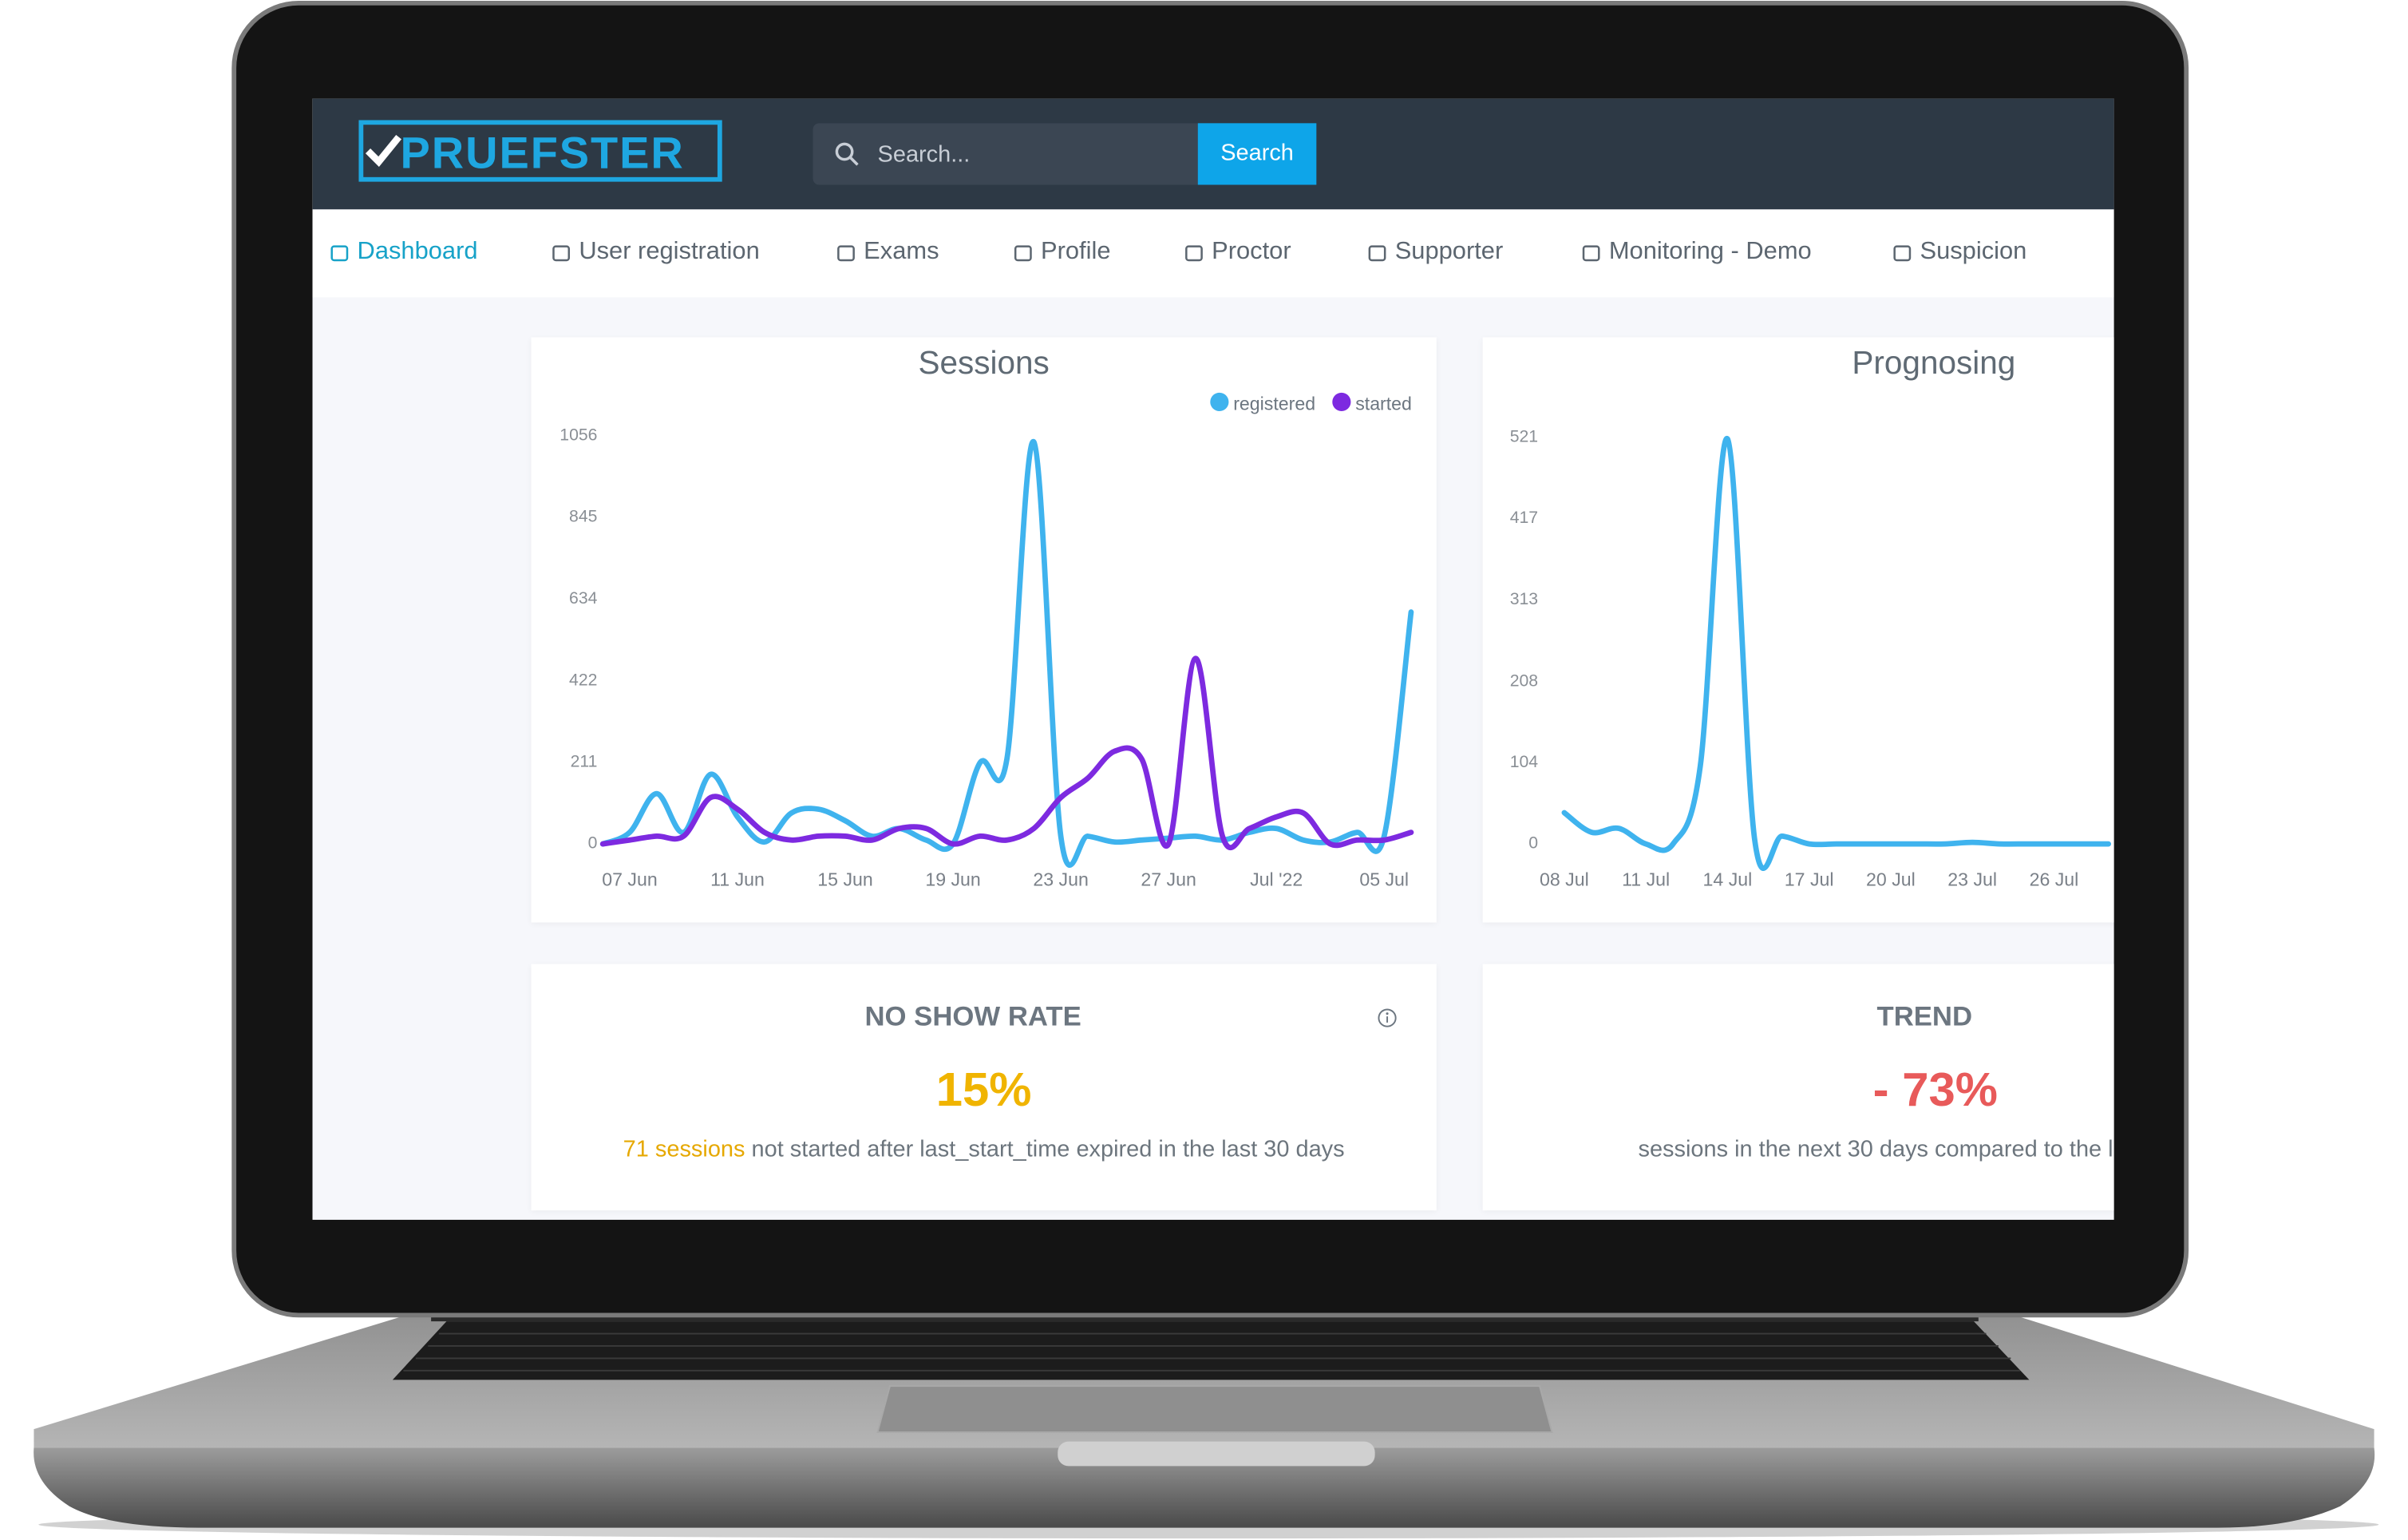 The height and width of the screenshot is (1540, 2408). I want to click on y-tick-label: 422, so click(583, 680).